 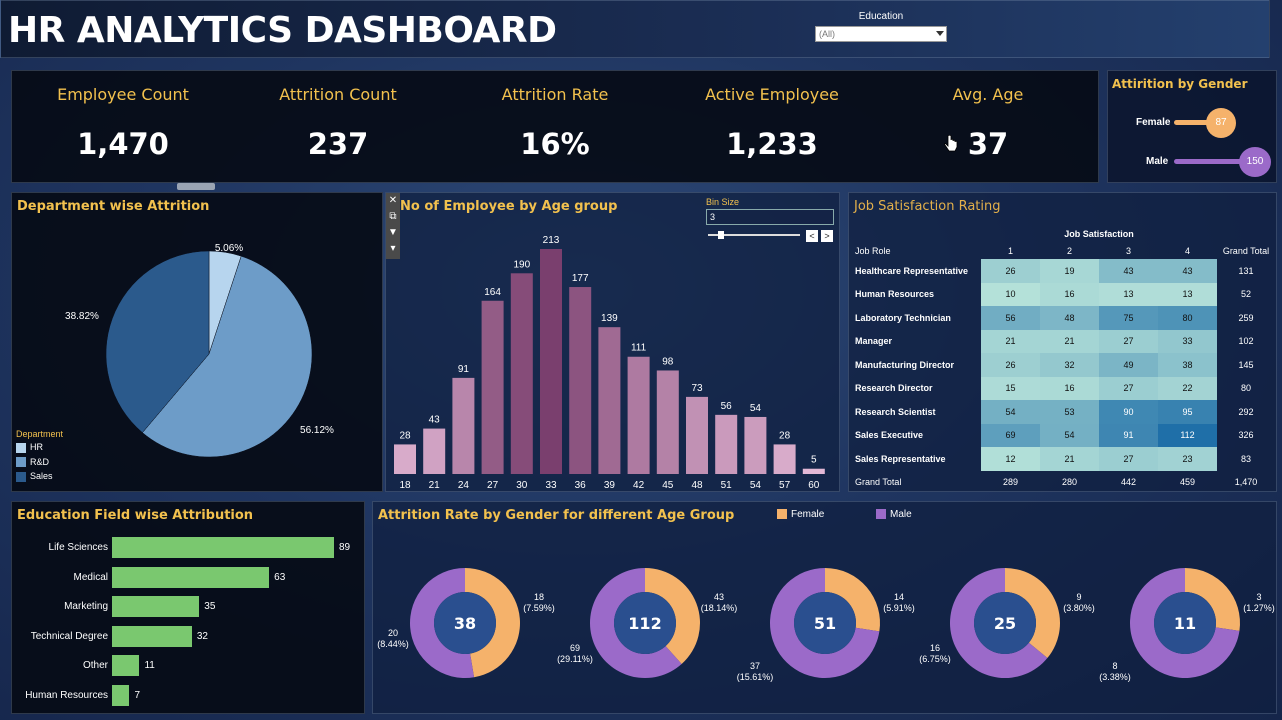 I want to click on table-cell: 19, so click(x=1069, y=271).